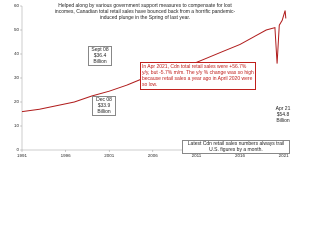 The height and width of the screenshot is (240, 320). I want to click on x-tick-label: 1991, so click(22, 155).